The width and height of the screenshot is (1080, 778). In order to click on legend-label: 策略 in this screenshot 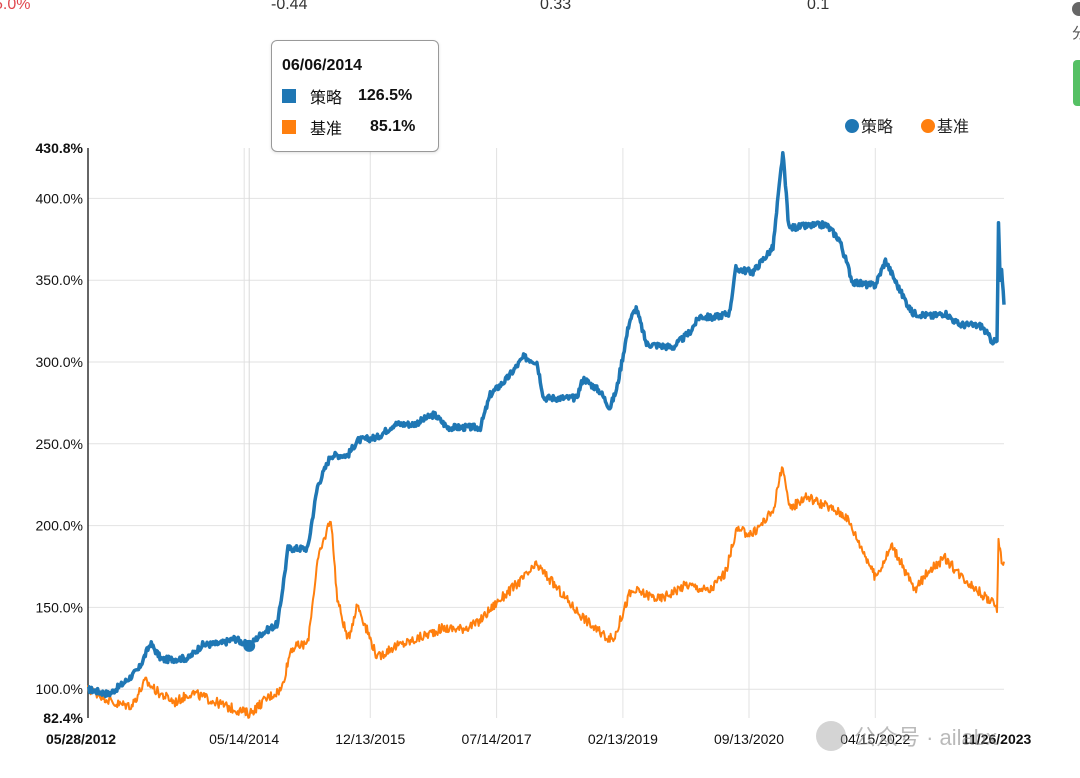, I will do `click(877, 127)`.